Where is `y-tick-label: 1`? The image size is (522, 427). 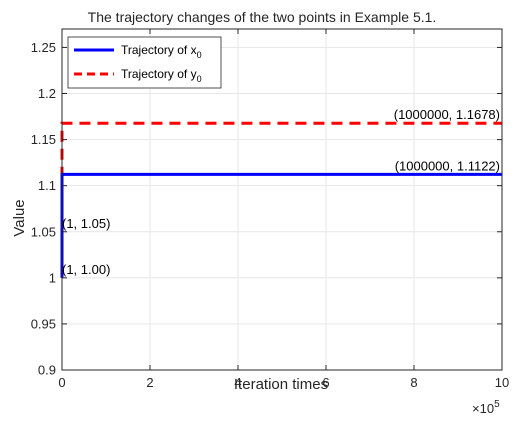
y-tick-label: 1 is located at coordinates (52, 277).